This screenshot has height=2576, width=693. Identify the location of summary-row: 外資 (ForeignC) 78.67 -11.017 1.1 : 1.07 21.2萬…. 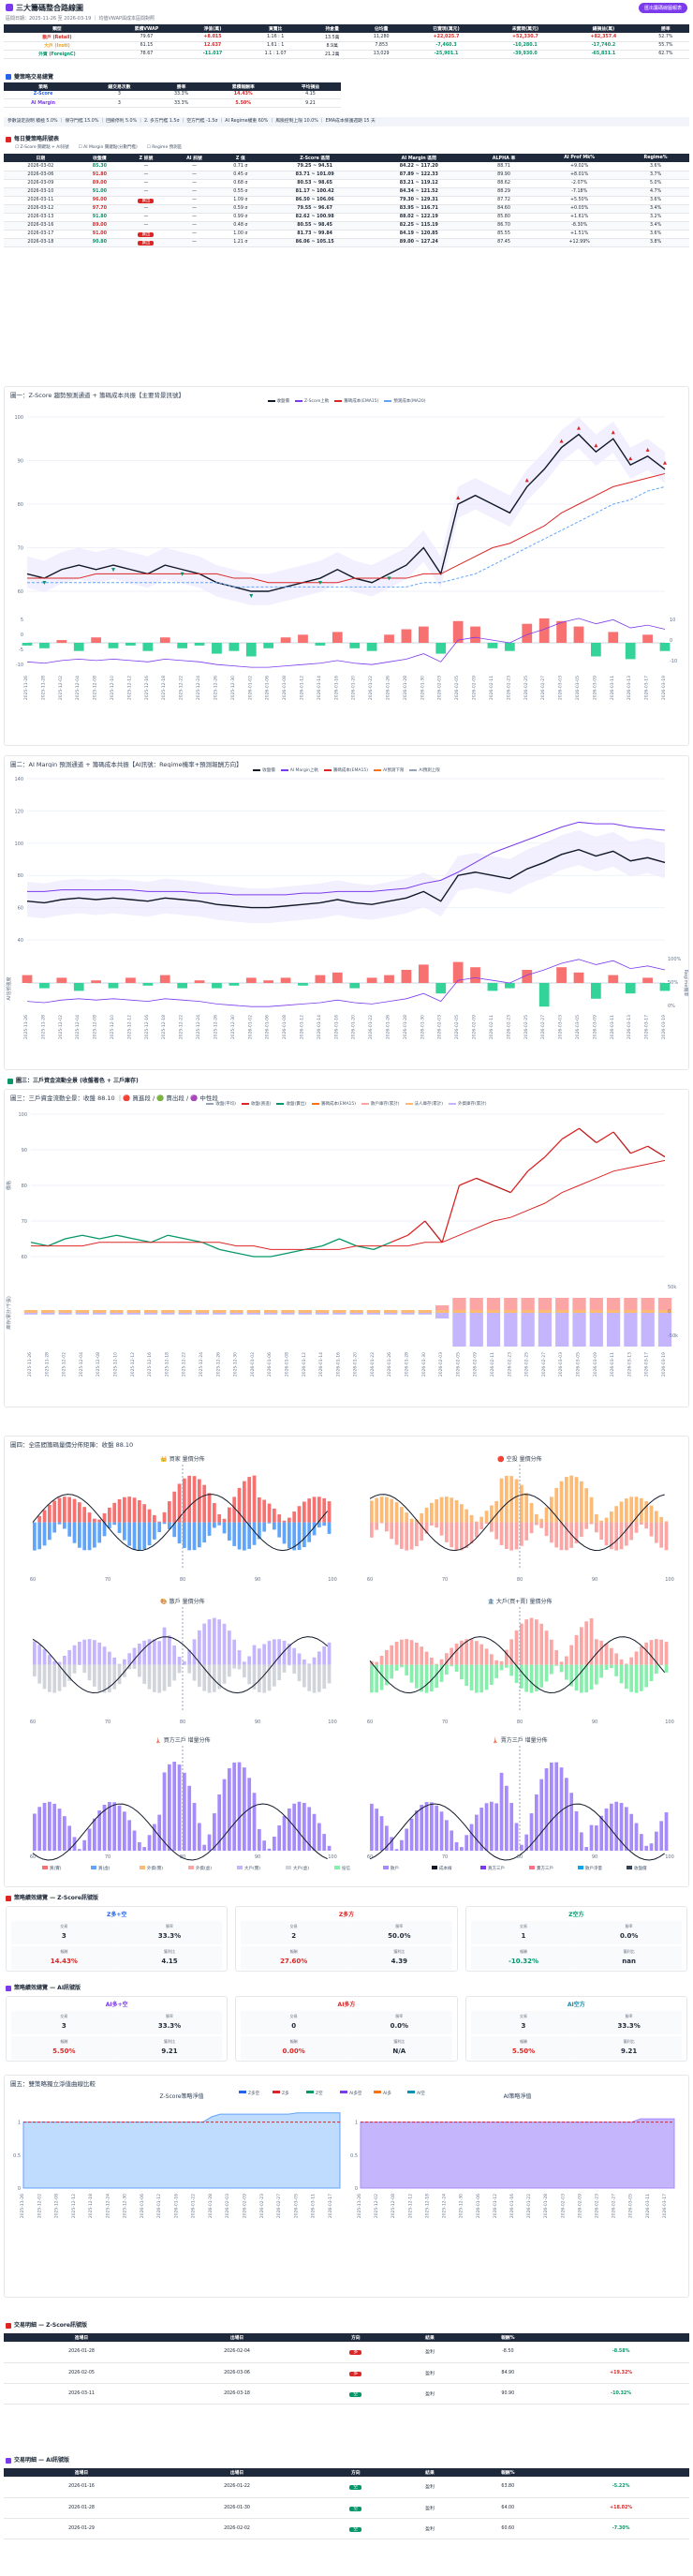
(346, 54).